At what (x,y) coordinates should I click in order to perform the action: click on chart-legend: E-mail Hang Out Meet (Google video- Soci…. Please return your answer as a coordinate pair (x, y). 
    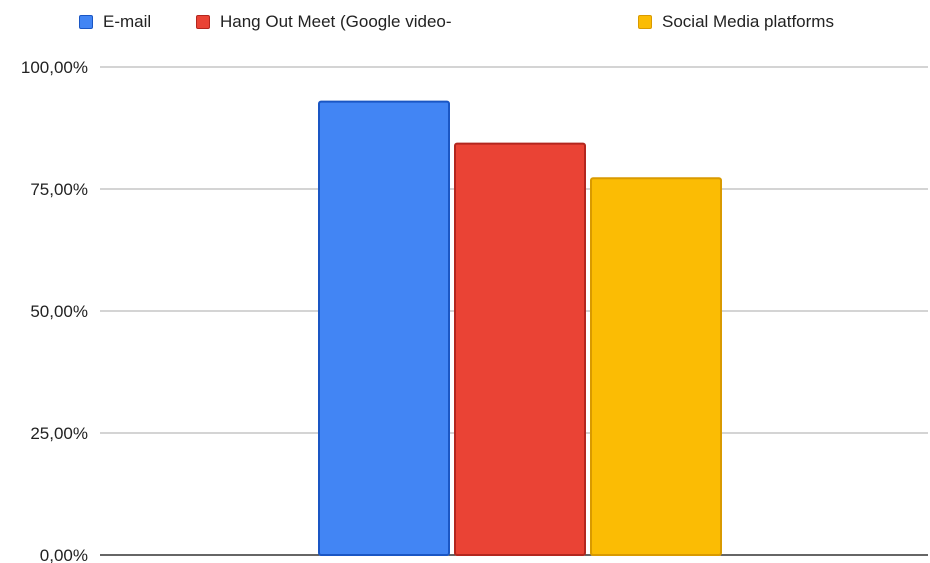
    Looking at the image, I should click on (465, 22).